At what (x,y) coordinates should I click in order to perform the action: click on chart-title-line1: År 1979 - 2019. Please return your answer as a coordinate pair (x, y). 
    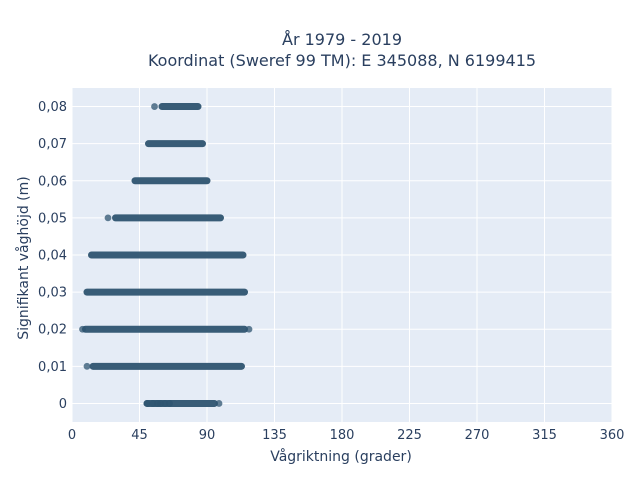
    Looking at the image, I should click on (342, 39).